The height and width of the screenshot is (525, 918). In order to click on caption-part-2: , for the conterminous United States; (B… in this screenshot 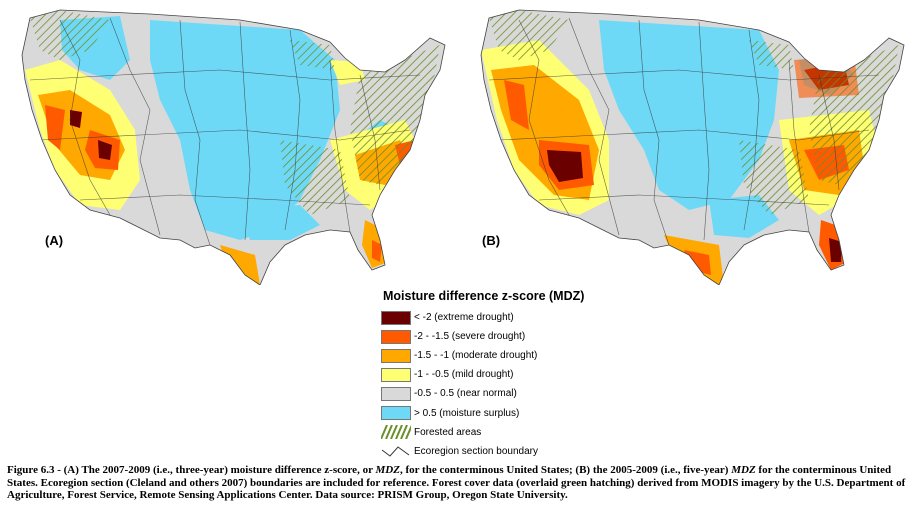, I will do `click(565, 470)`.